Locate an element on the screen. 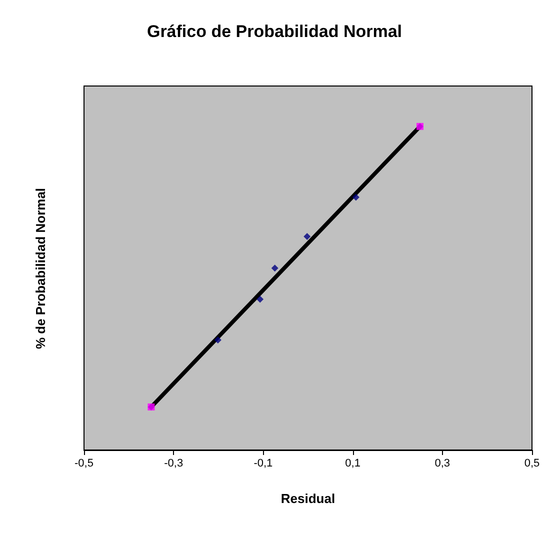 The image size is (549, 537). x-axis-title: Residual is located at coordinates (308, 498).